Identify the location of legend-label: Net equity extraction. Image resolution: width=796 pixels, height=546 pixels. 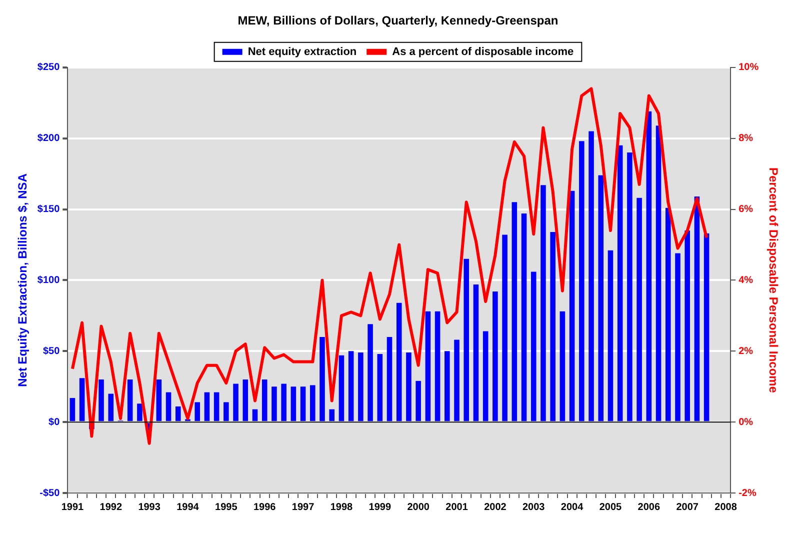
(302, 52).